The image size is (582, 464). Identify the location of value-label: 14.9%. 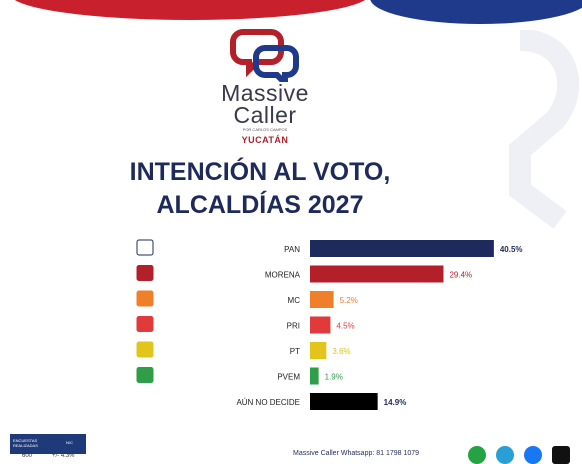
(395, 402).